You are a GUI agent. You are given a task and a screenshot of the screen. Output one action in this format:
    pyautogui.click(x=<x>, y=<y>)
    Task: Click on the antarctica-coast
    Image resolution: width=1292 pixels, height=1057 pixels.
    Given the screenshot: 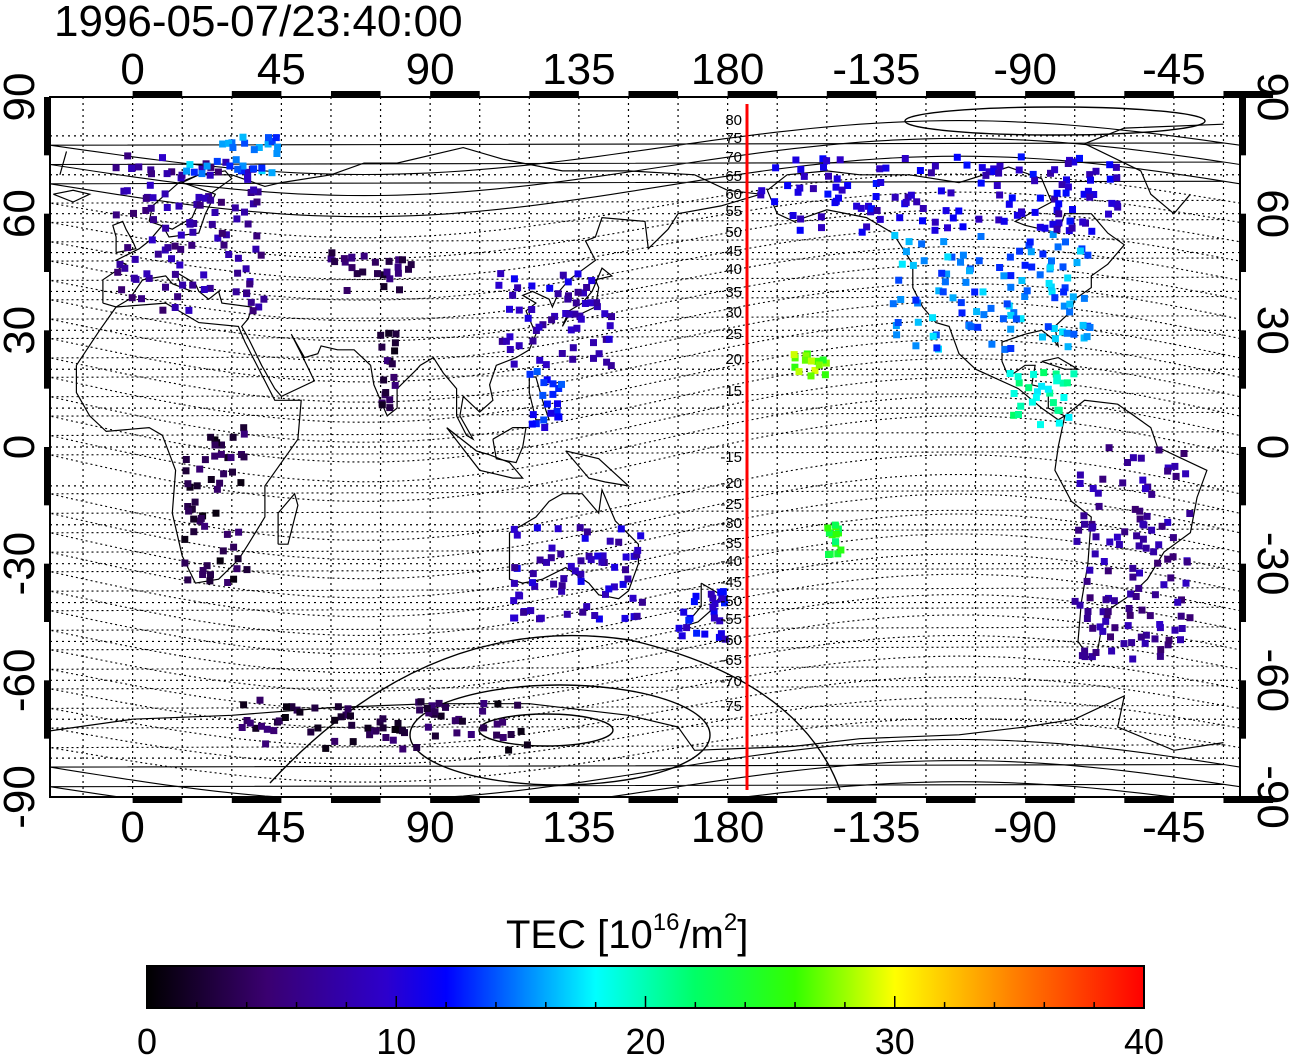 What is the action you would take?
    pyautogui.click(x=637, y=722)
    